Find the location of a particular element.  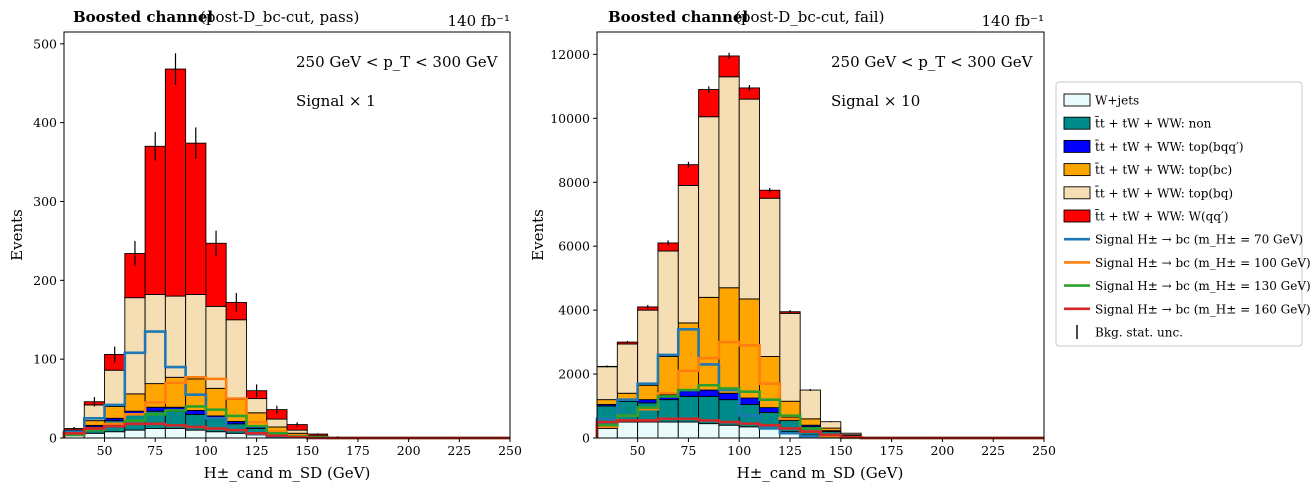

chart-title-bold: Boosted channel is located at coordinates (143, 17).